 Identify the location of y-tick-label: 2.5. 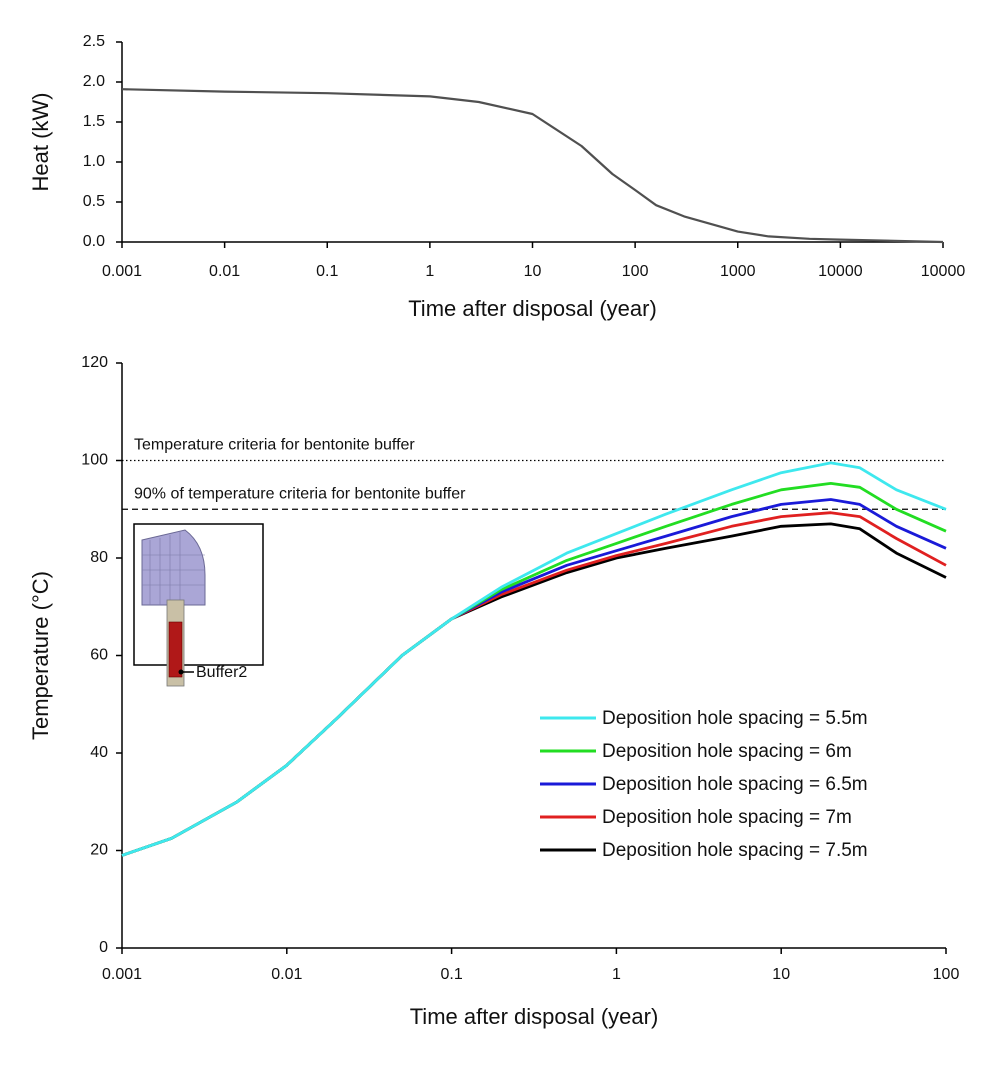
(94, 41).